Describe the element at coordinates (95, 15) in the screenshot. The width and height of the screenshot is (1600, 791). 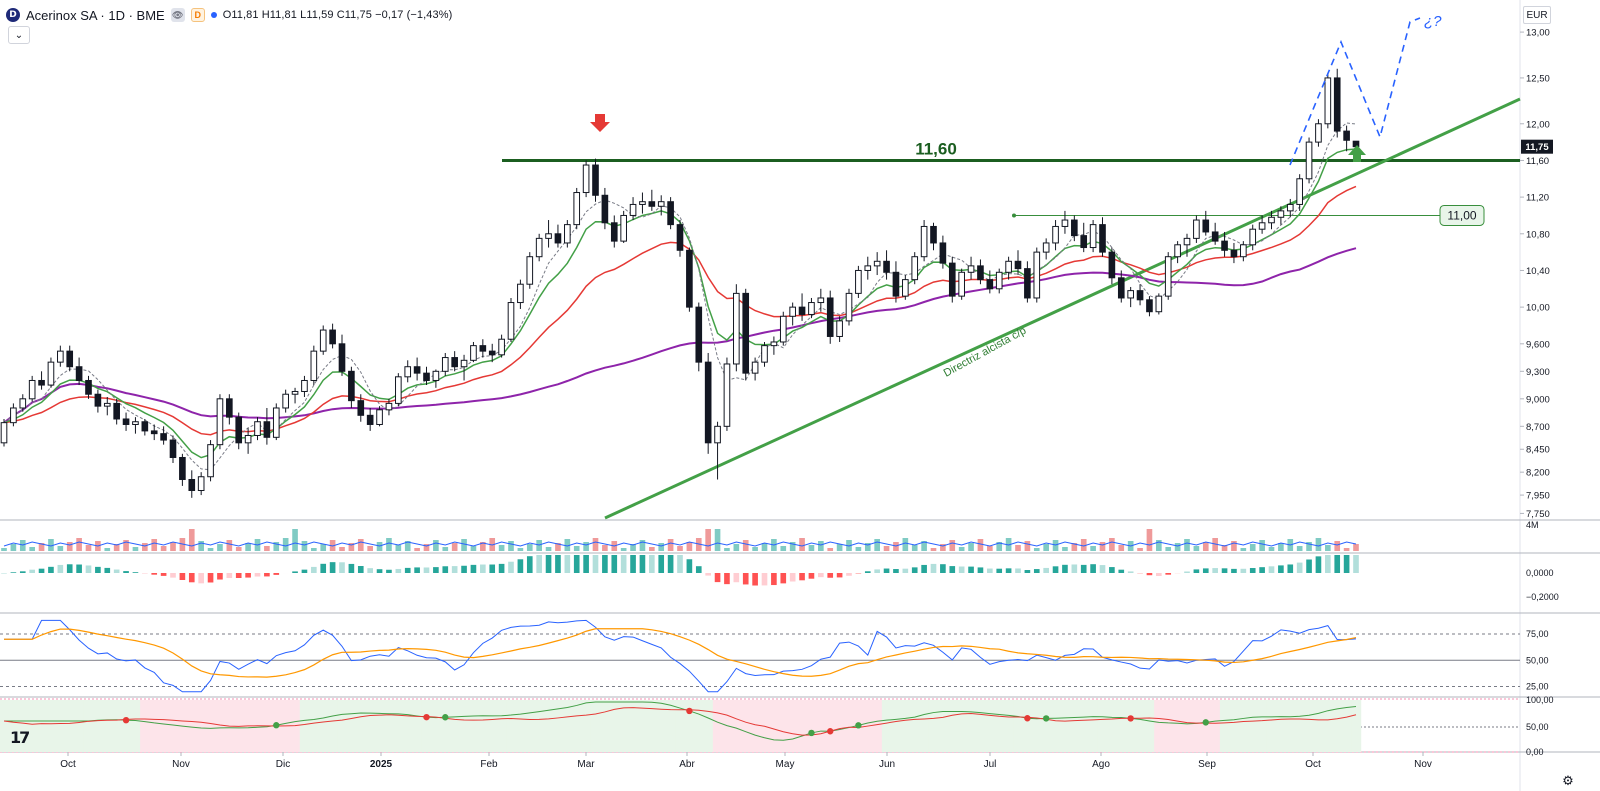
I see `symbol-title: Acerinox SA · 1D · BME` at that location.